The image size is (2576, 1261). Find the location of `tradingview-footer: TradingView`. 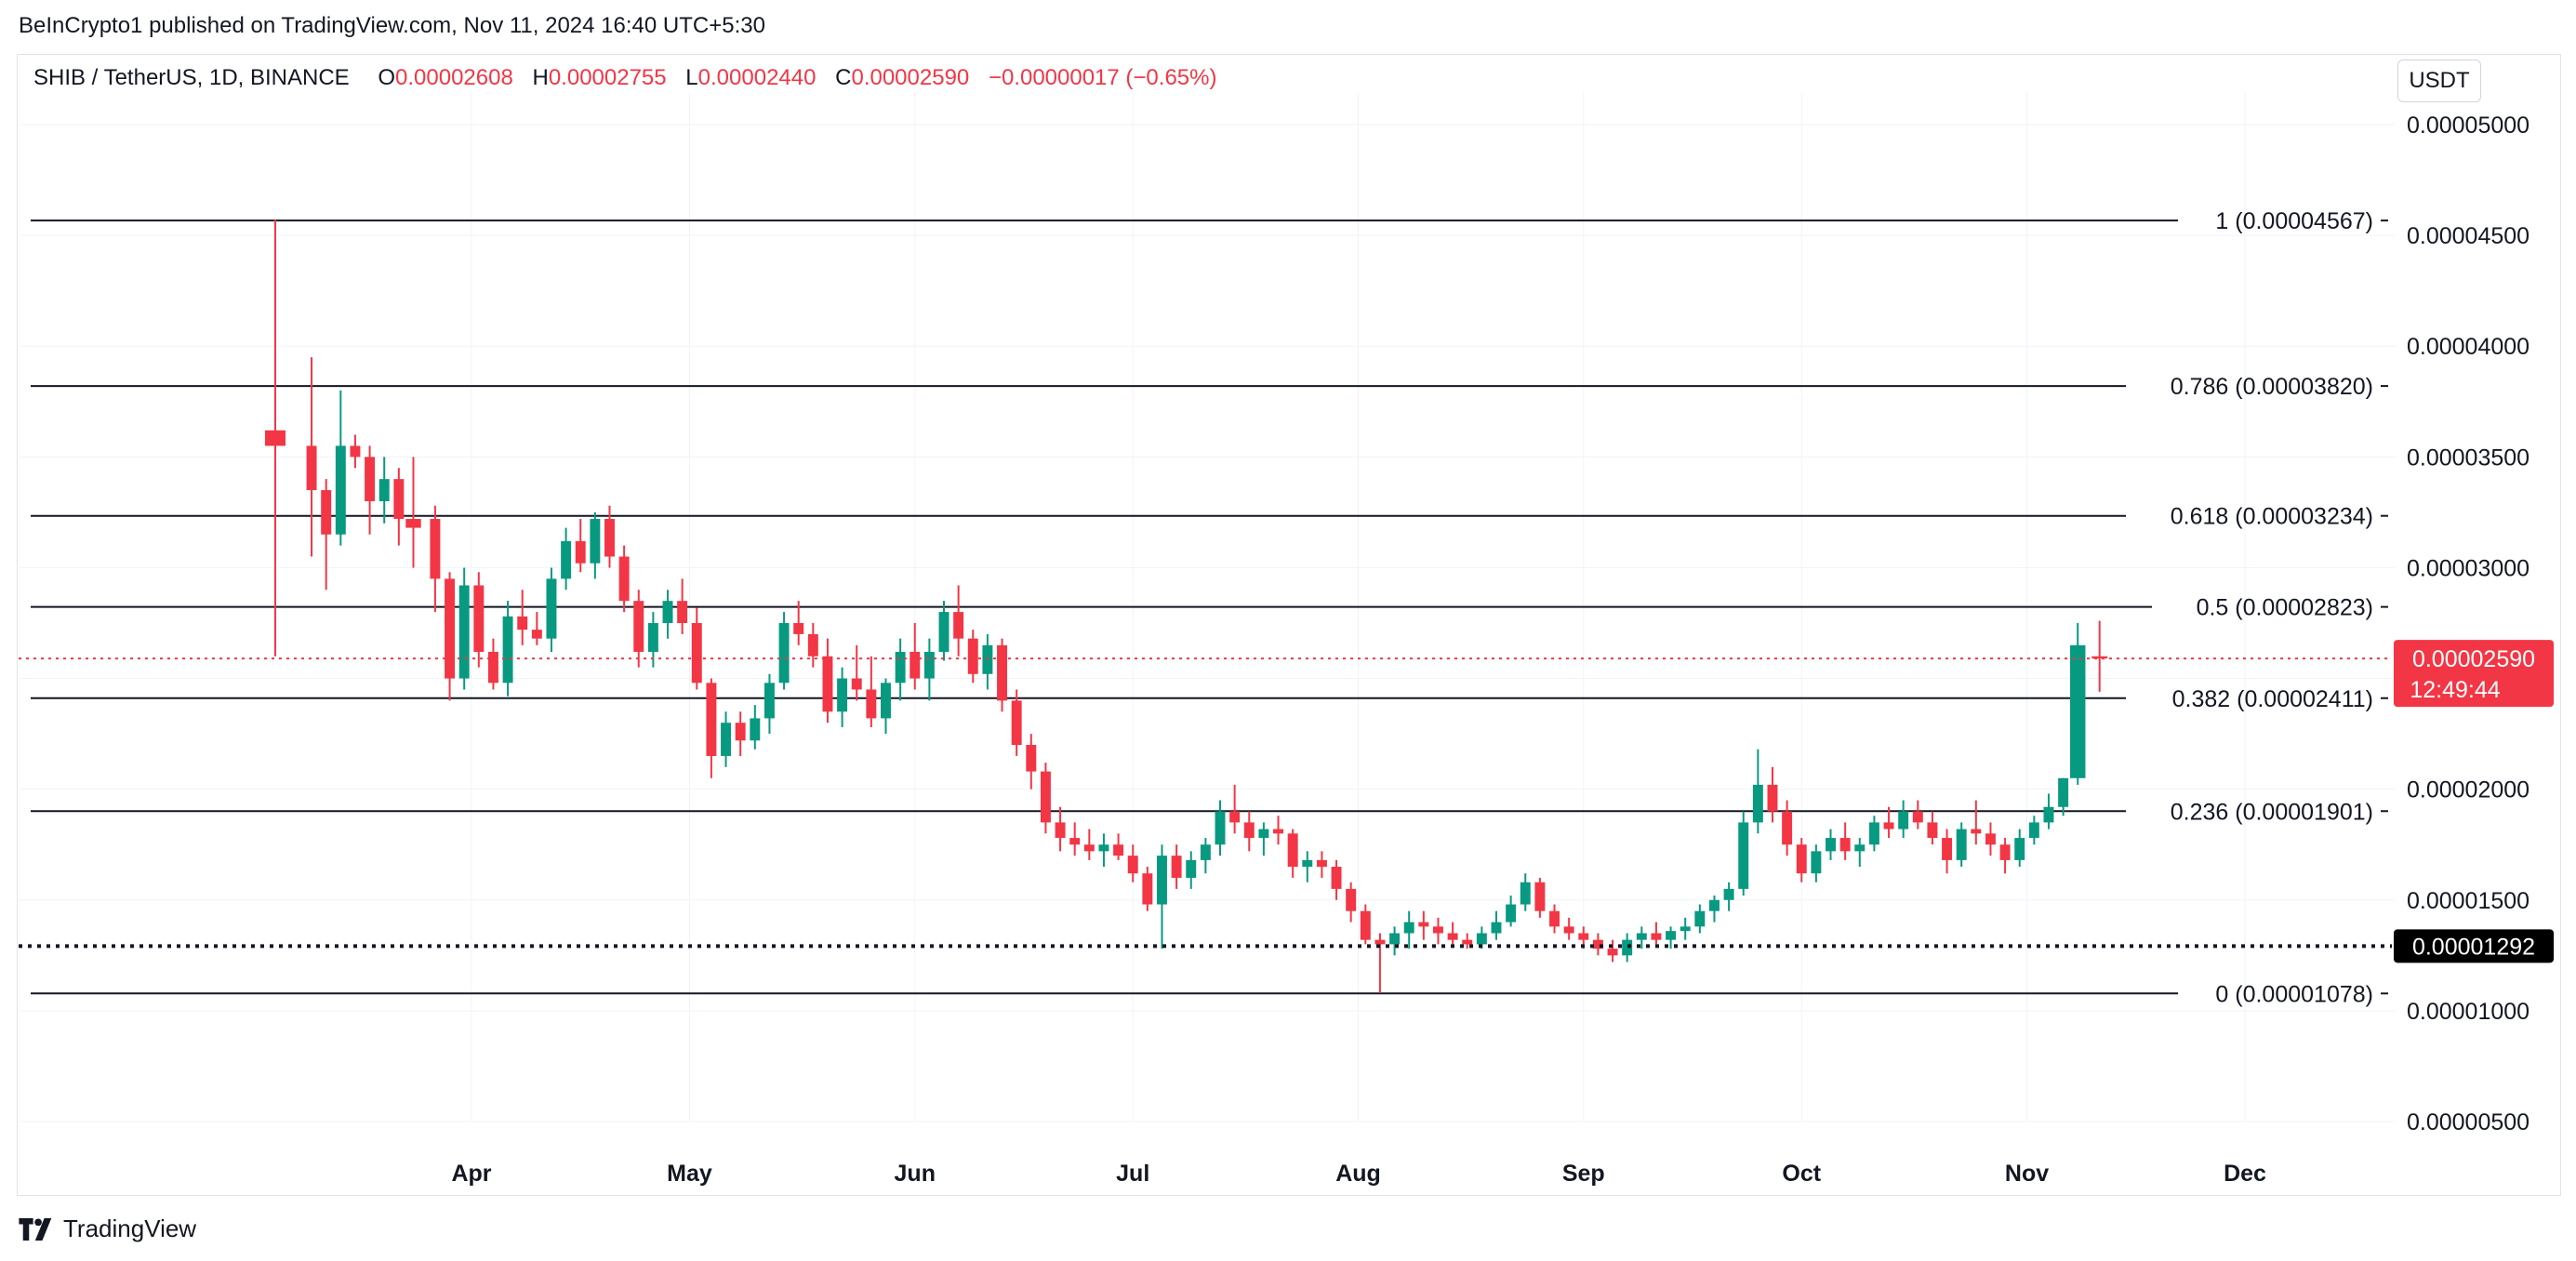

tradingview-footer: TradingView is located at coordinates (107, 1229).